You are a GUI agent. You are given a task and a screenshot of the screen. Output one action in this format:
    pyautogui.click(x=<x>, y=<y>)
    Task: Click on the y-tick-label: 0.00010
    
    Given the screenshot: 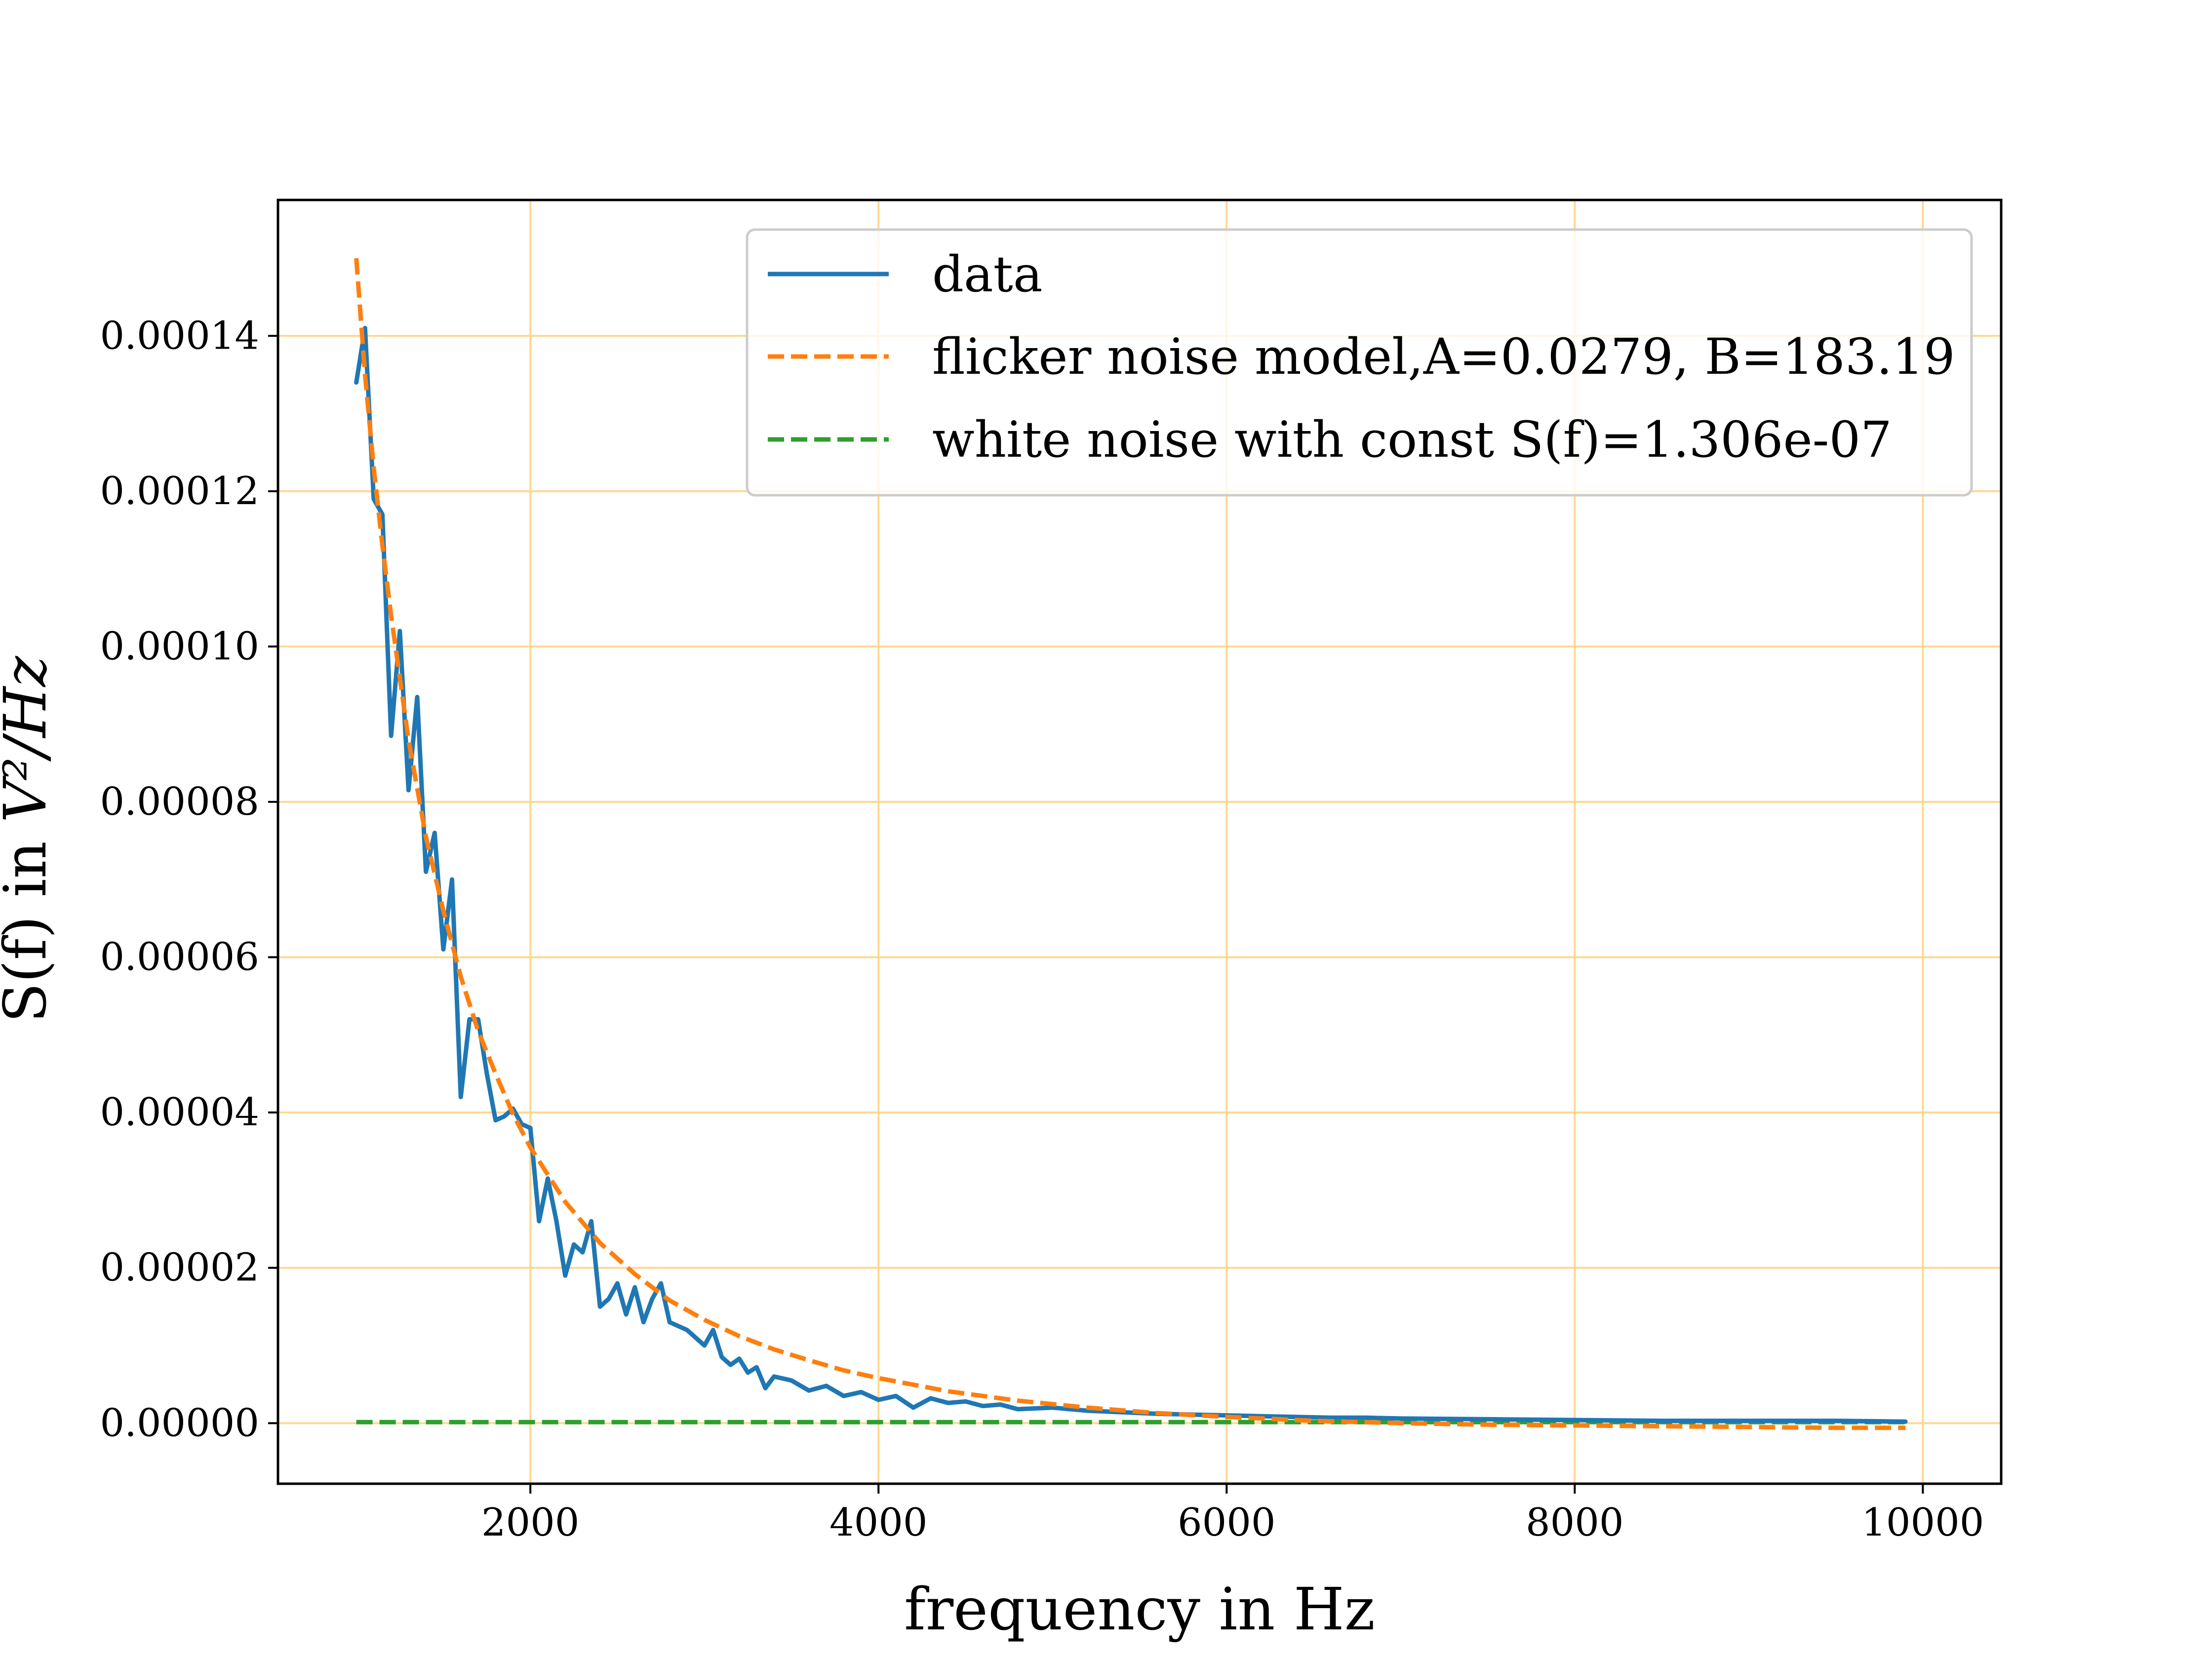 What is the action you would take?
    pyautogui.click(x=180, y=646)
    